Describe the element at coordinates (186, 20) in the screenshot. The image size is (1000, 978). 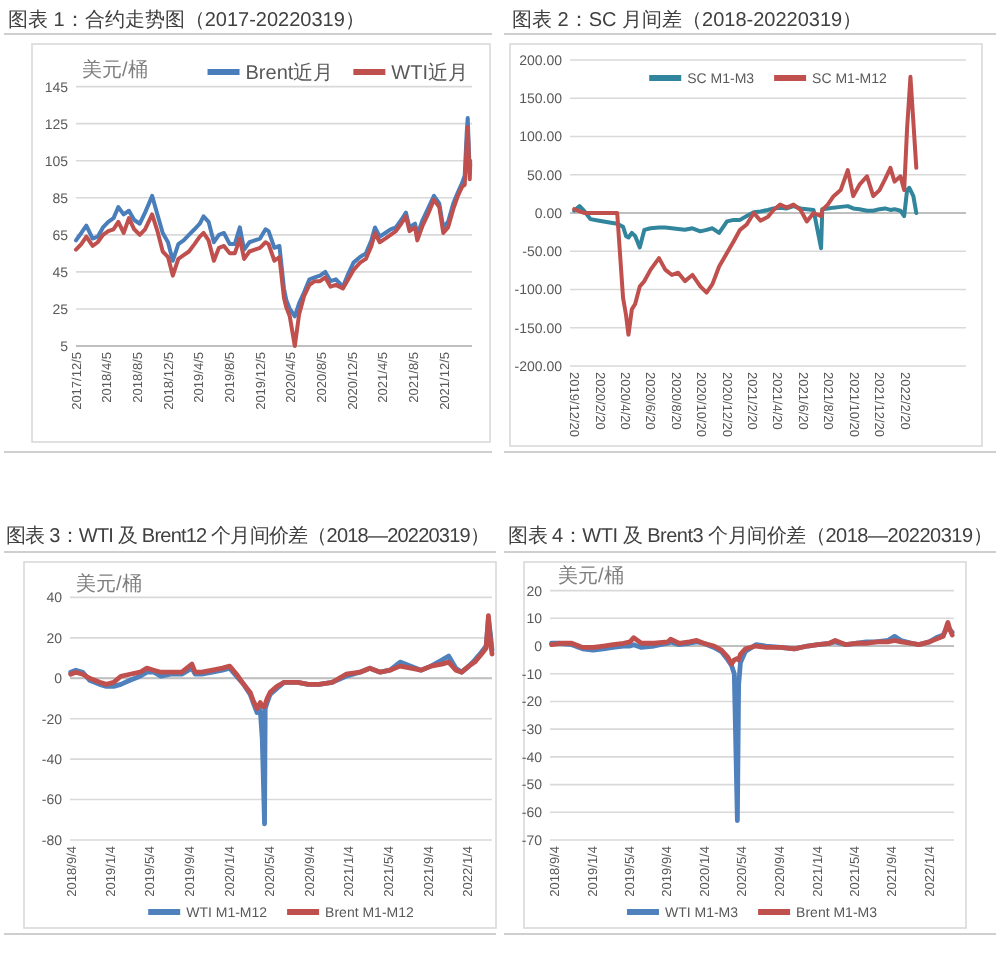
I see `chart-title: 图表 1：合约走势图（2017-20220319）` at that location.